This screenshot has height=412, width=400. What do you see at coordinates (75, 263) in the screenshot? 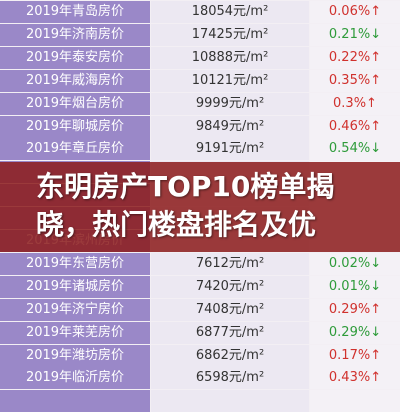
I see `city-cell: 2019年东营房价` at bounding box center [75, 263].